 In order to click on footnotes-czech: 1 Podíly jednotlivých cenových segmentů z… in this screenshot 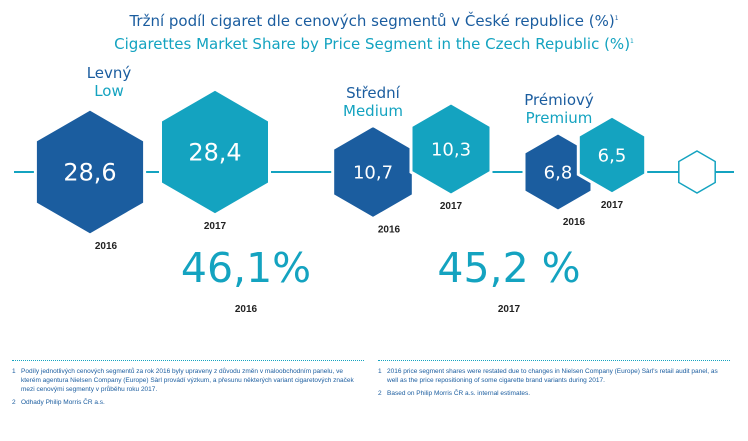, I will do `click(188, 385)`.